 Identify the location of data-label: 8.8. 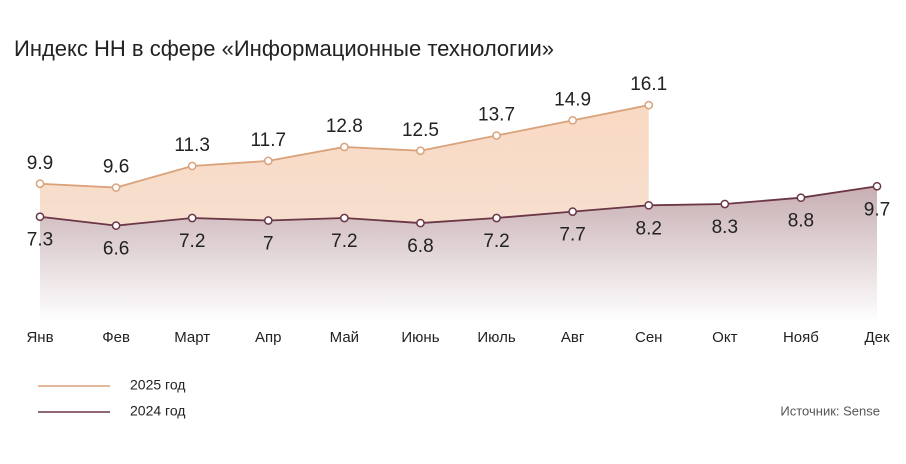
(801, 221).